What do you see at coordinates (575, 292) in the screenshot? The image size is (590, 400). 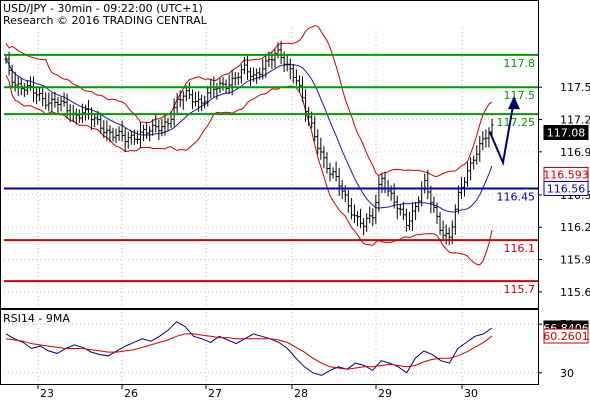 I see `y-tick-label: 115.6` at bounding box center [575, 292].